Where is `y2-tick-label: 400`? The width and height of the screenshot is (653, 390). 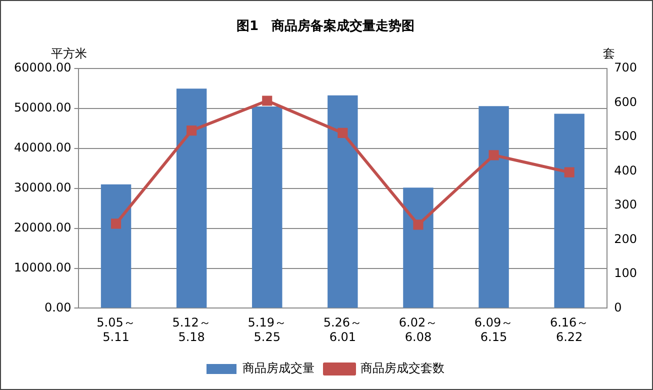 y2-tick-label: 400 is located at coordinates (625, 170).